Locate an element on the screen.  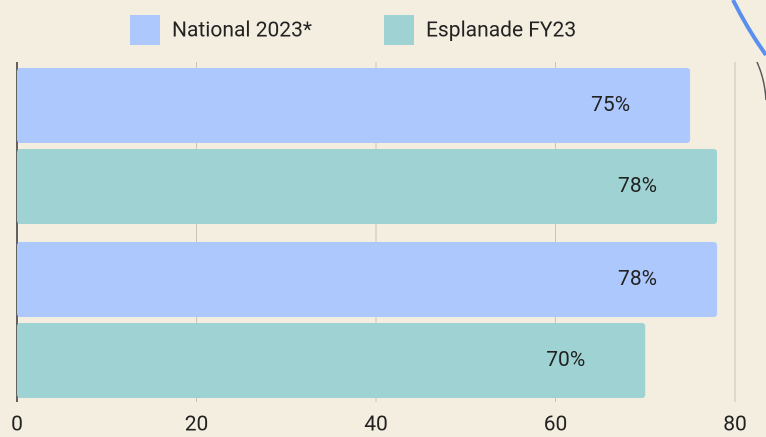
legend-label: National 2023* is located at coordinates (242, 31).